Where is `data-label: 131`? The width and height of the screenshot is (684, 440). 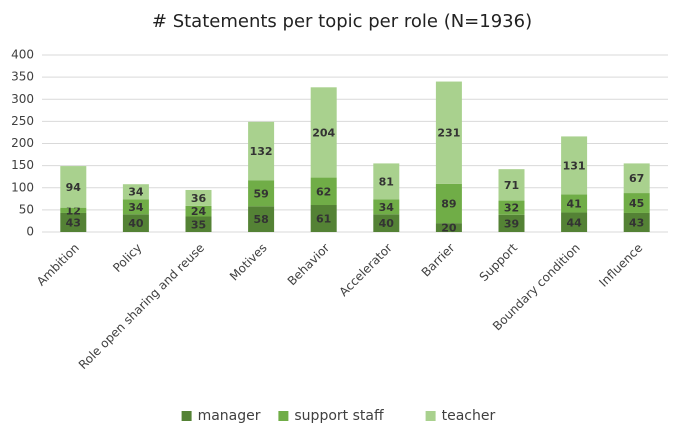
data-label: 131 is located at coordinates (574, 165).